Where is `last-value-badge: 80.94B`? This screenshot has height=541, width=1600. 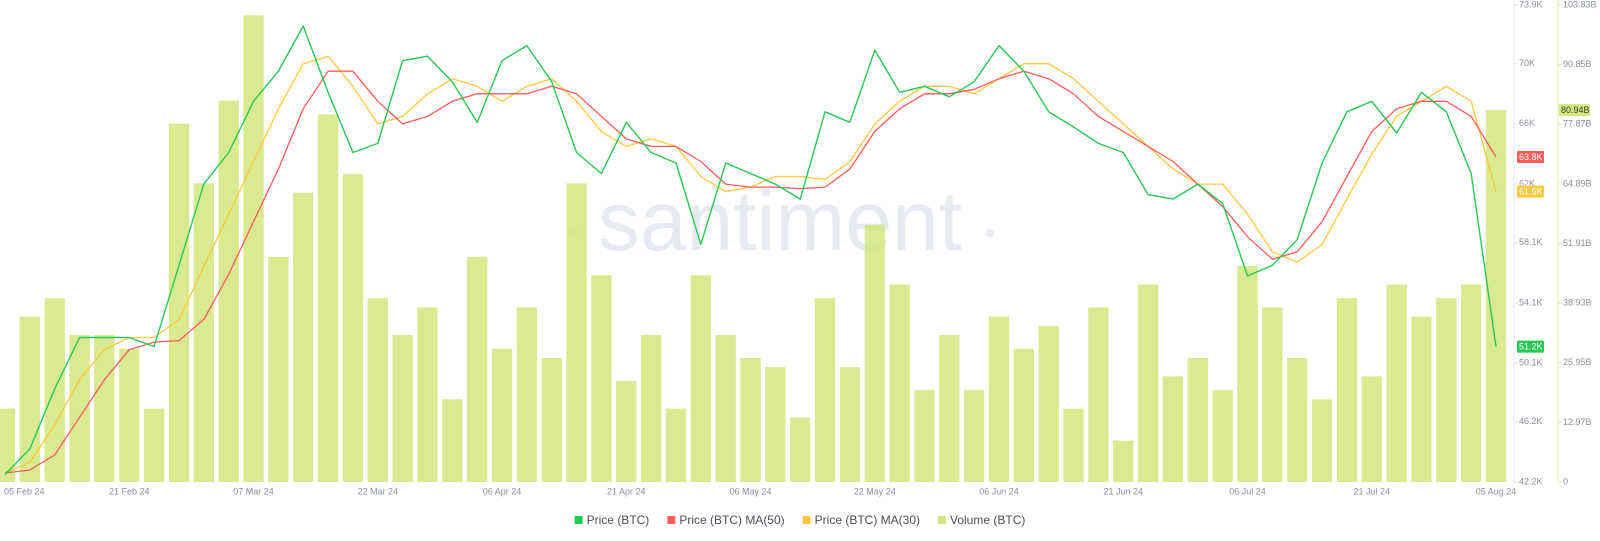
last-value-badge: 80.94B is located at coordinates (1574, 110).